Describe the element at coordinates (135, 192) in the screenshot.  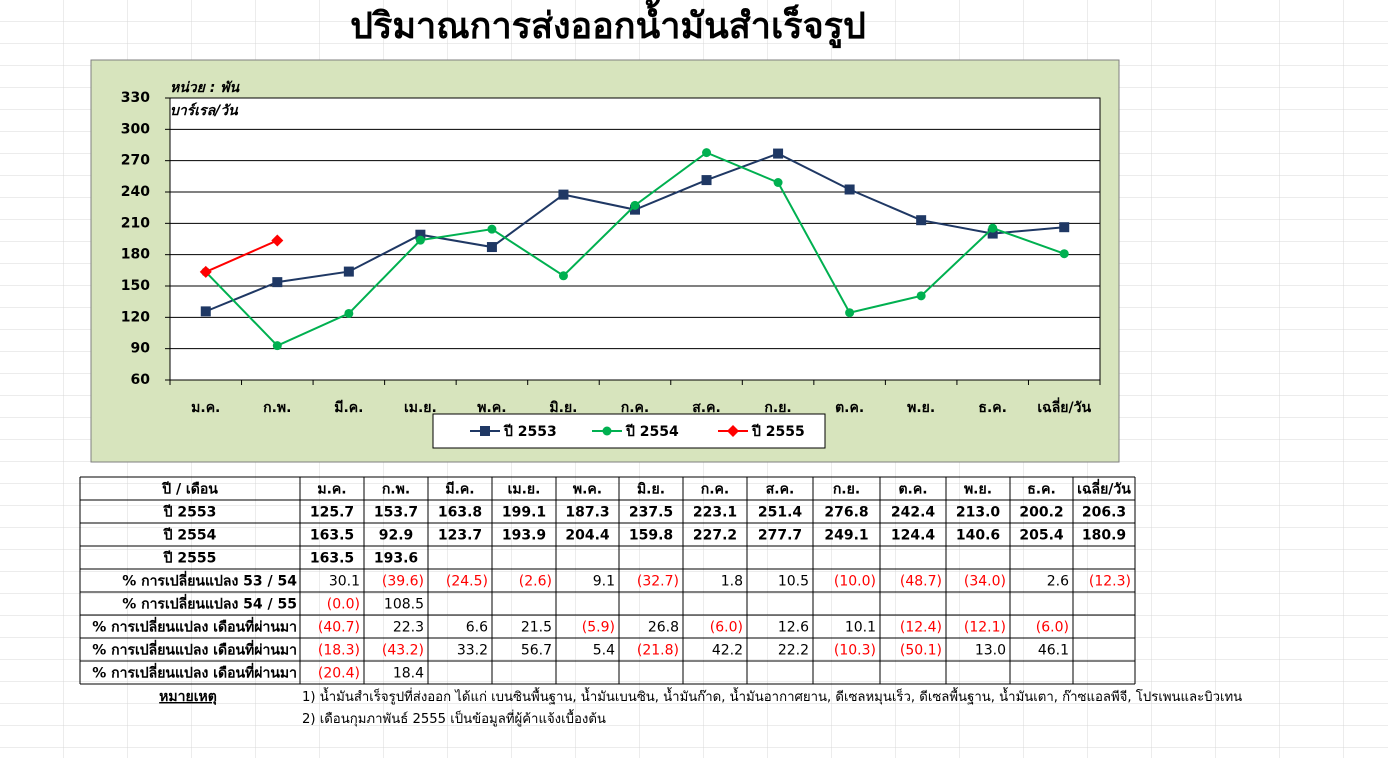
I see `y-tick-label: 240` at that location.